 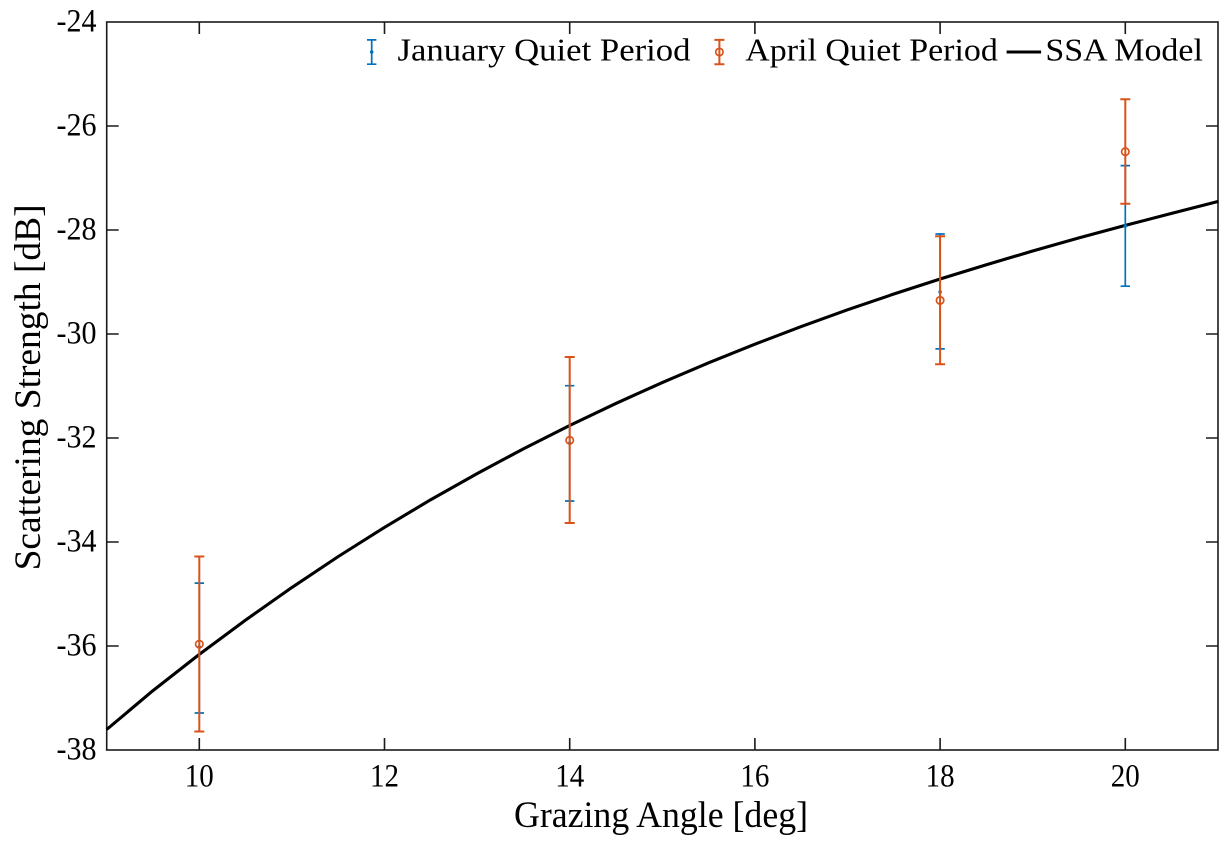 I want to click on svg-text: 12, so click(x=384, y=777).